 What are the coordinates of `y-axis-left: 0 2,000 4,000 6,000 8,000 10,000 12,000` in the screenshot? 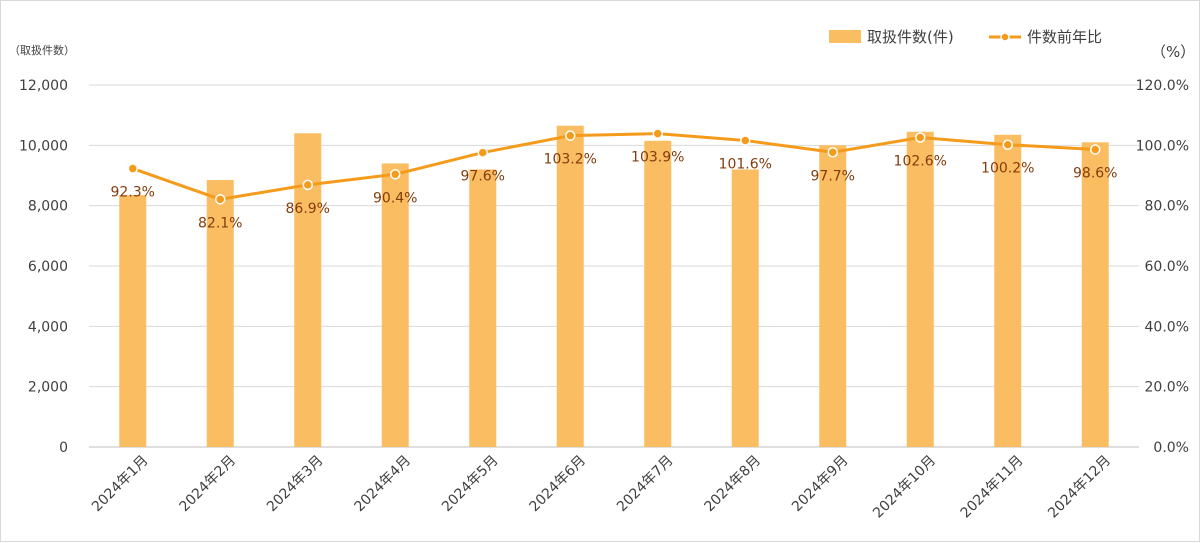 It's located at (43, 267).